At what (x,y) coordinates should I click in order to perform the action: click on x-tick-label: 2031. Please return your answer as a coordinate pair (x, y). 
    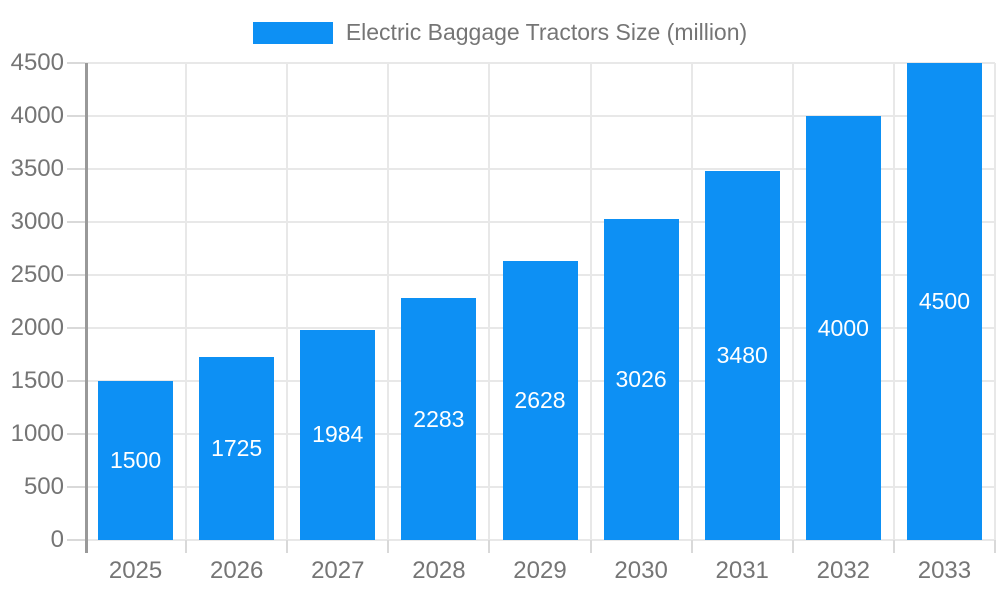
    Looking at the image, I should click on (742, 570).